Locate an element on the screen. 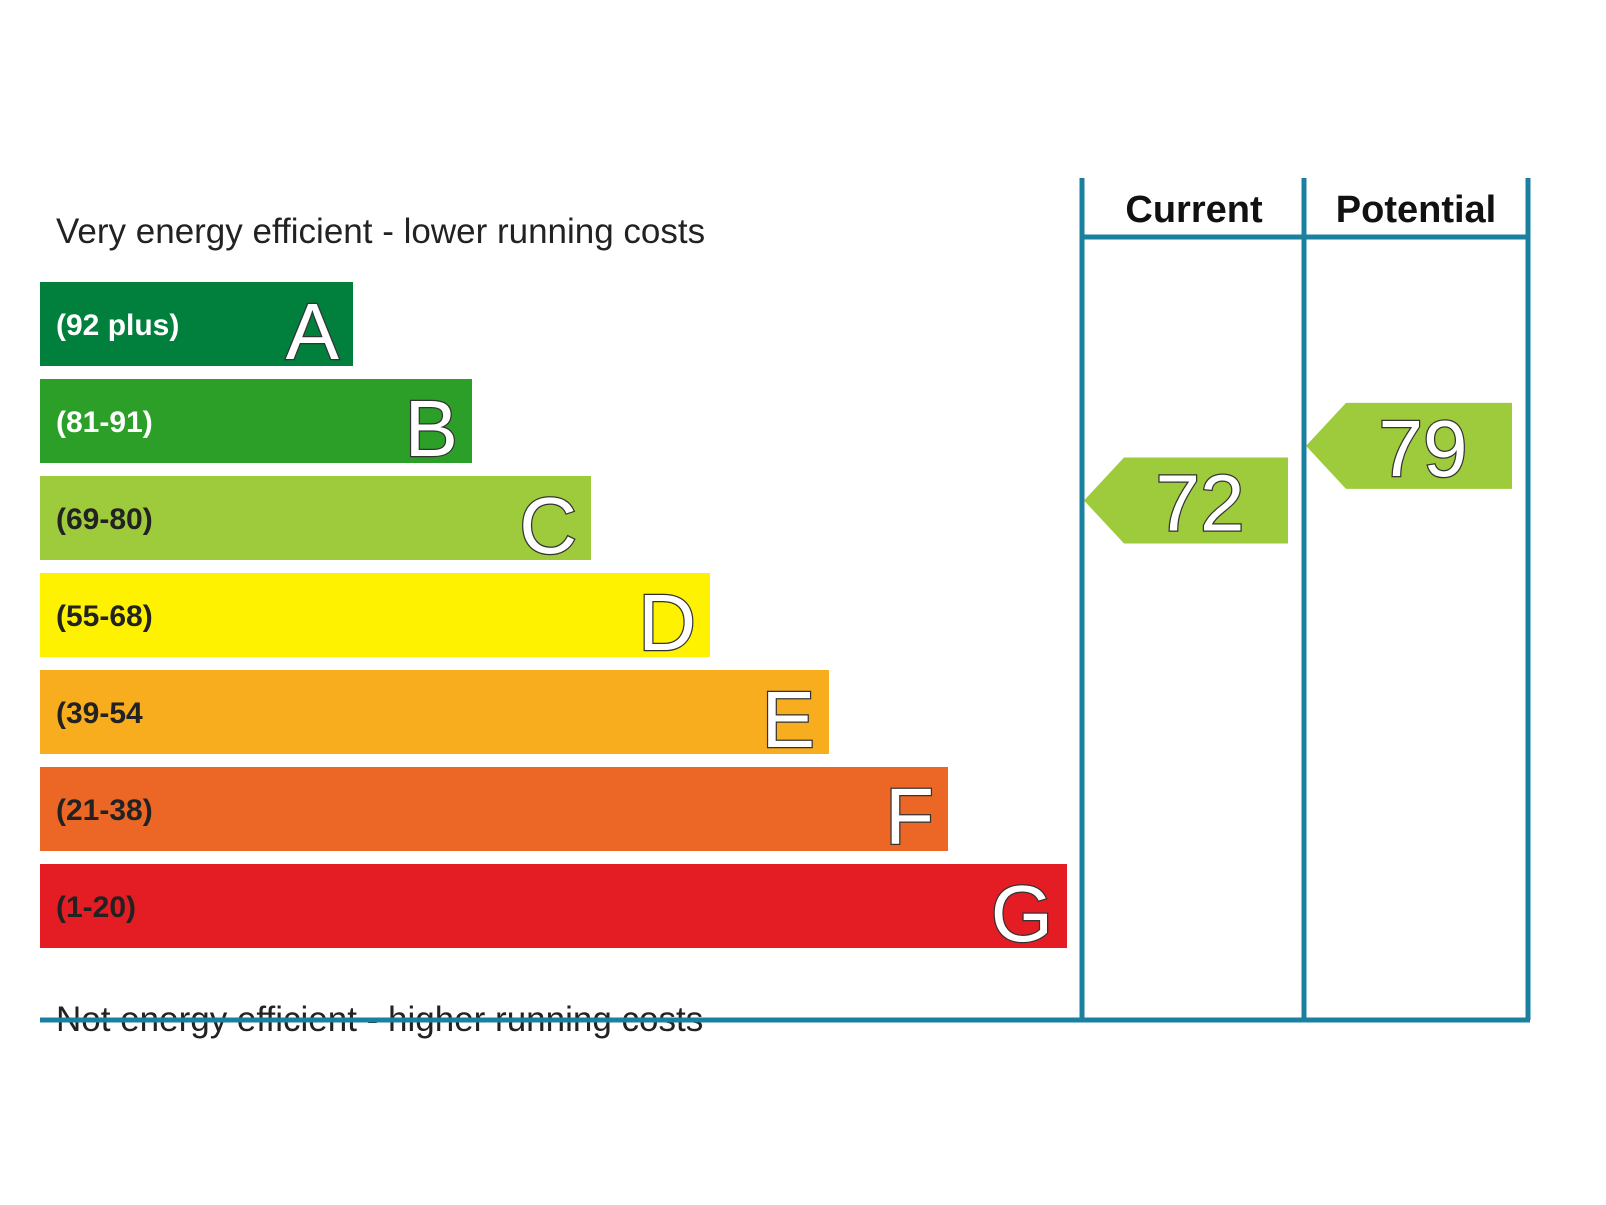  band-b-letter: B is located at coordinates (431, 428).